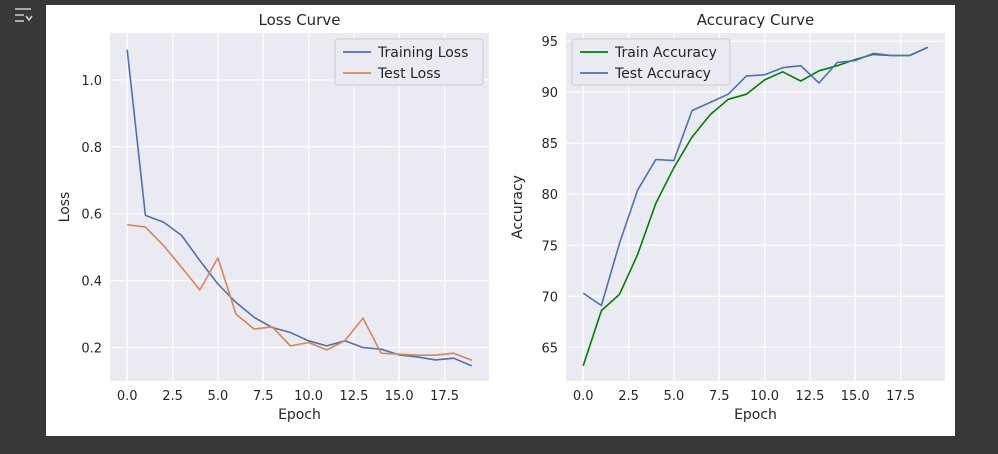  I want to click on accuracy-legend-box, so click(651, 62).